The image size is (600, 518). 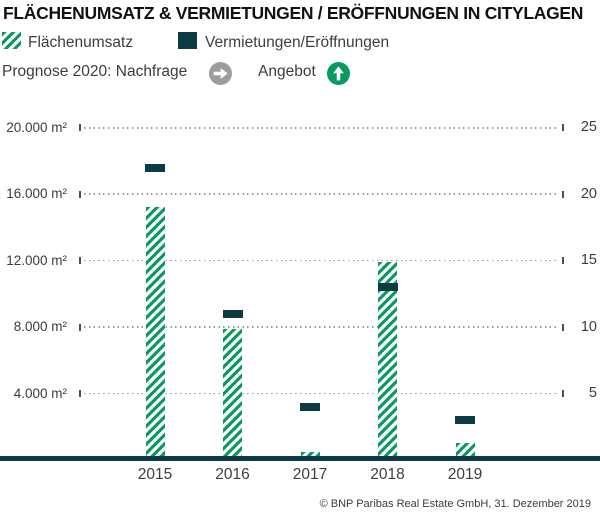 I want to click on left-axis-label: 16.000 m², so click(x=36, y=194).